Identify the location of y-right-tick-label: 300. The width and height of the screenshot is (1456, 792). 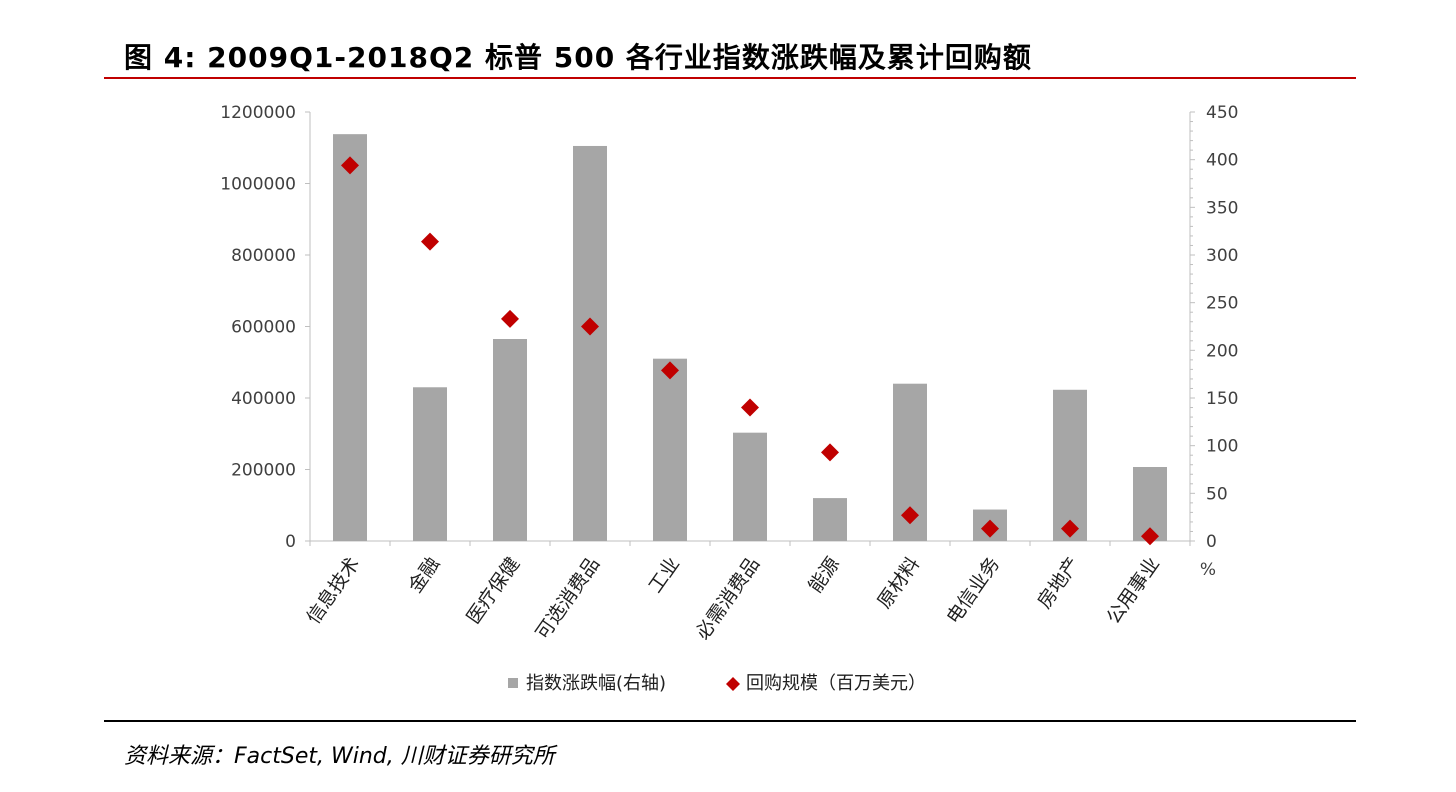
(1222, 256).